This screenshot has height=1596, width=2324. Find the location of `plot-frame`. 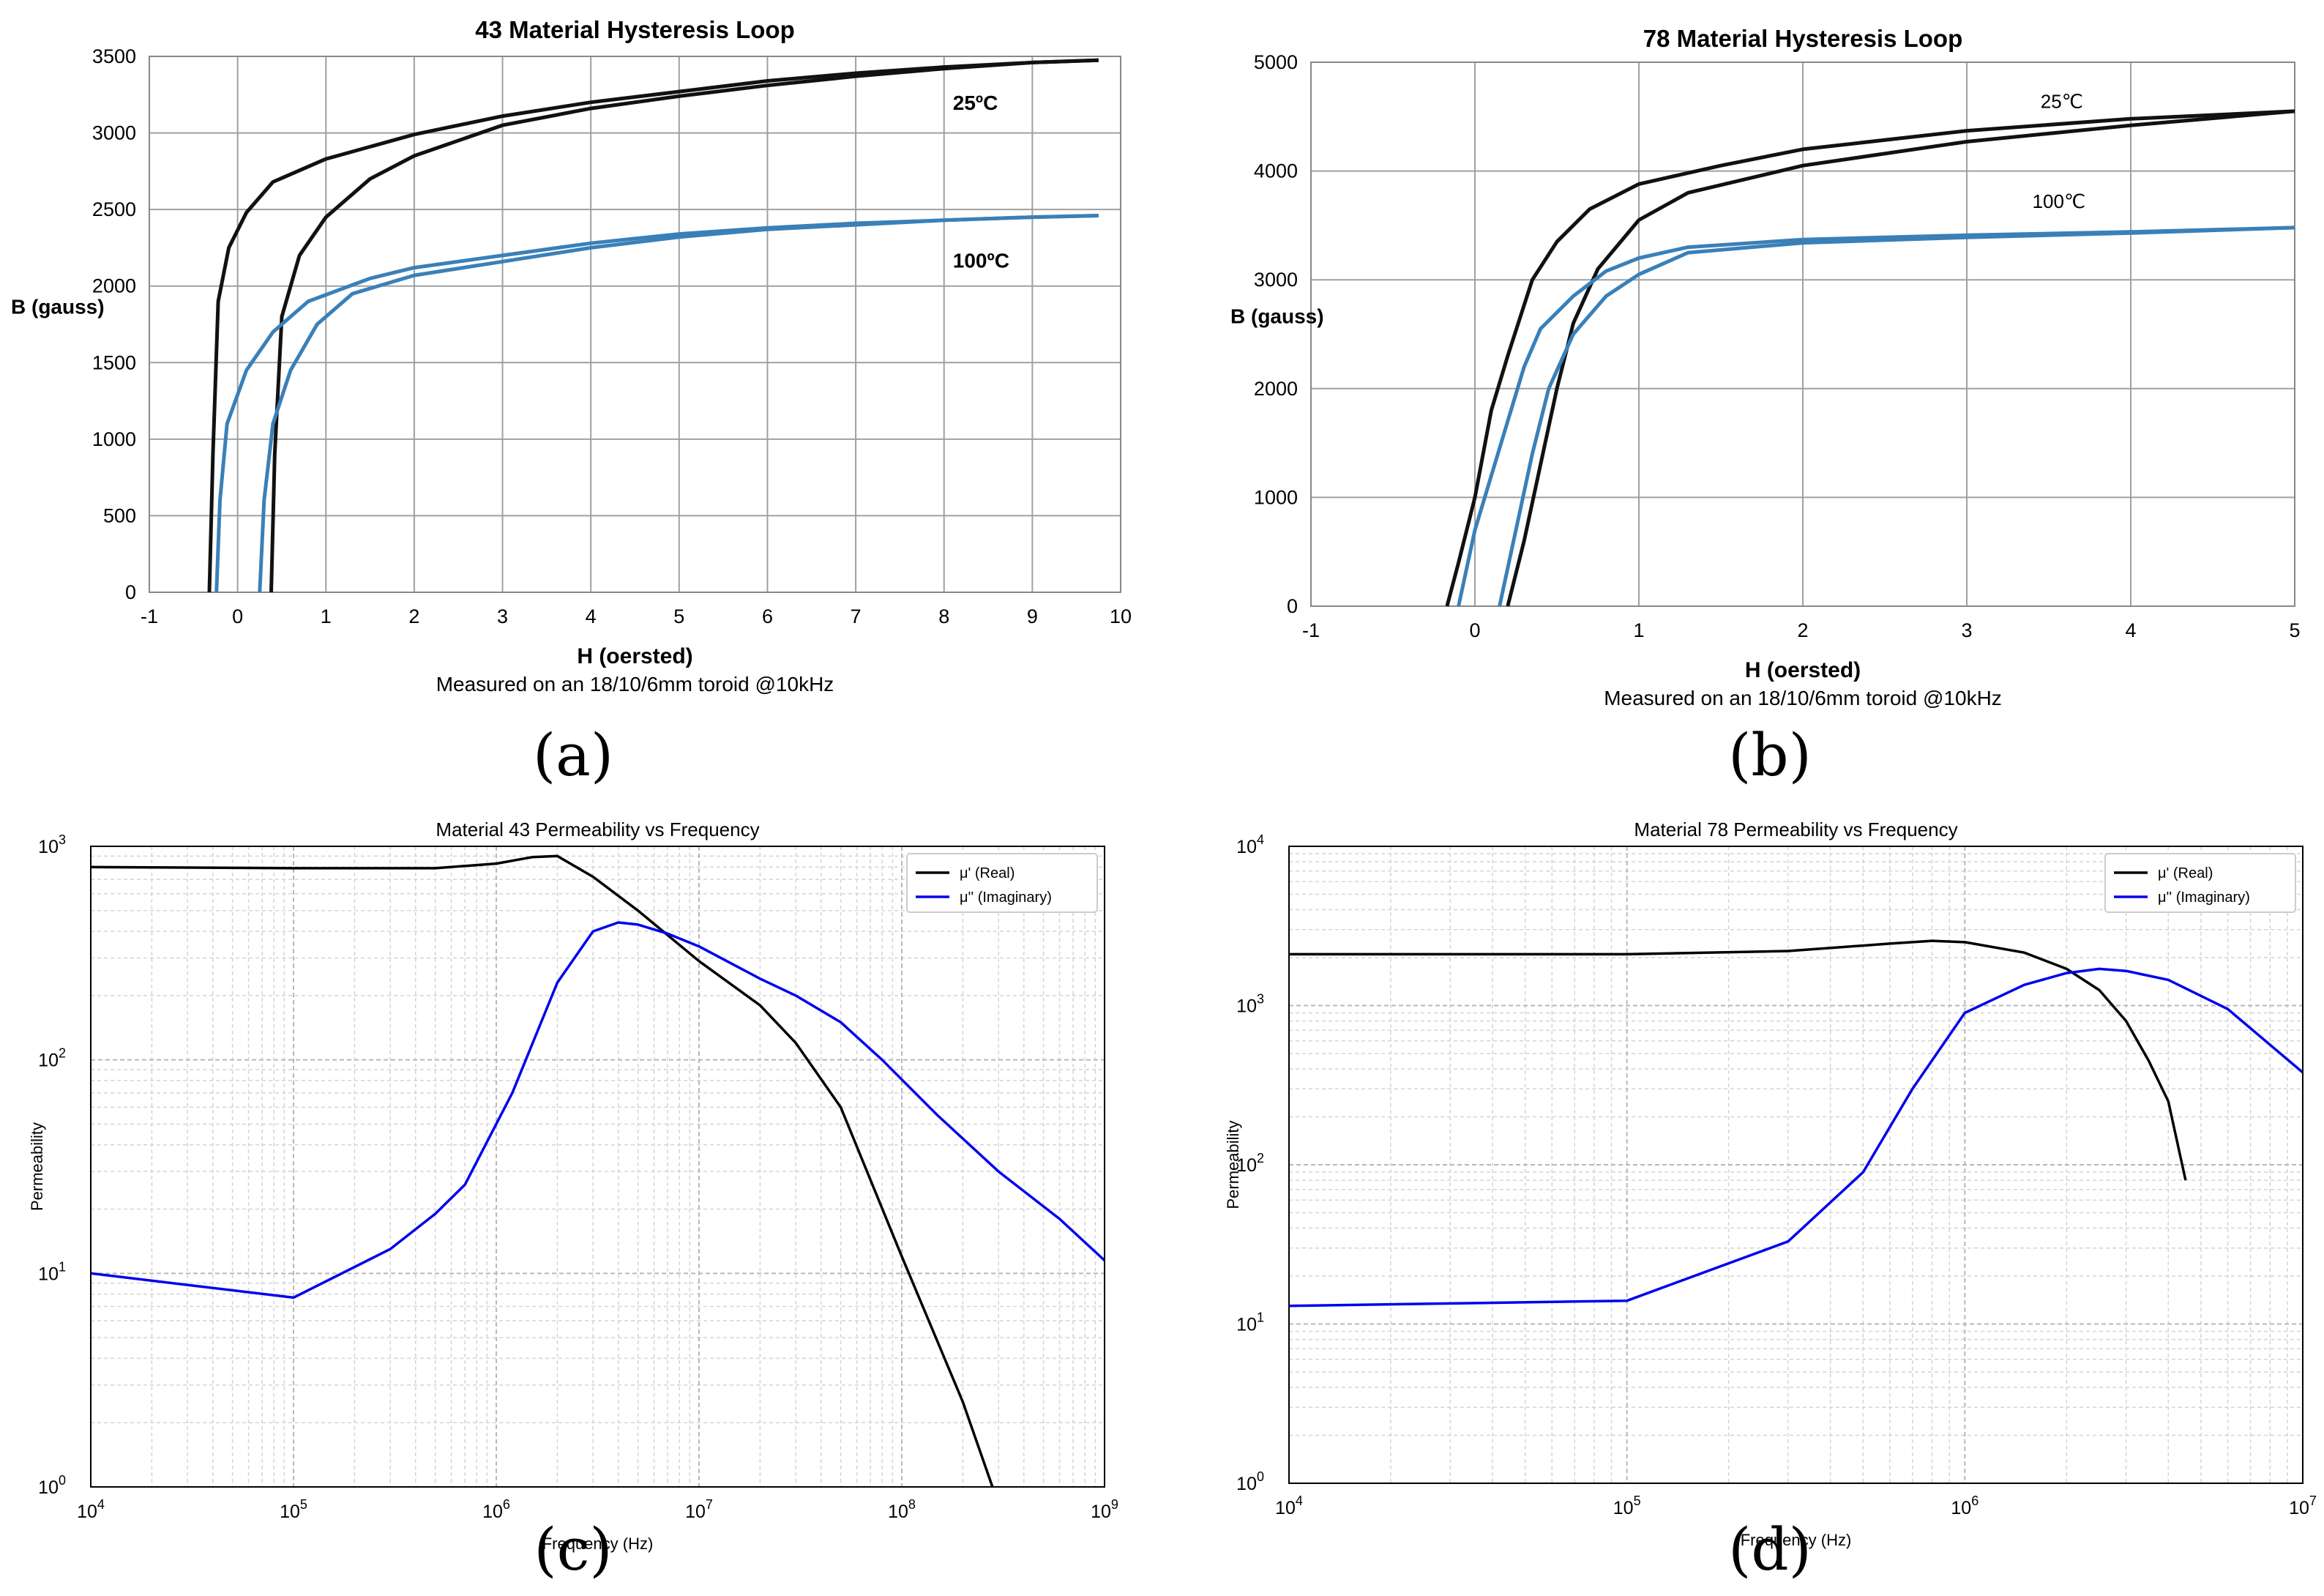

plot-frame is located at coordinates (635, 324).